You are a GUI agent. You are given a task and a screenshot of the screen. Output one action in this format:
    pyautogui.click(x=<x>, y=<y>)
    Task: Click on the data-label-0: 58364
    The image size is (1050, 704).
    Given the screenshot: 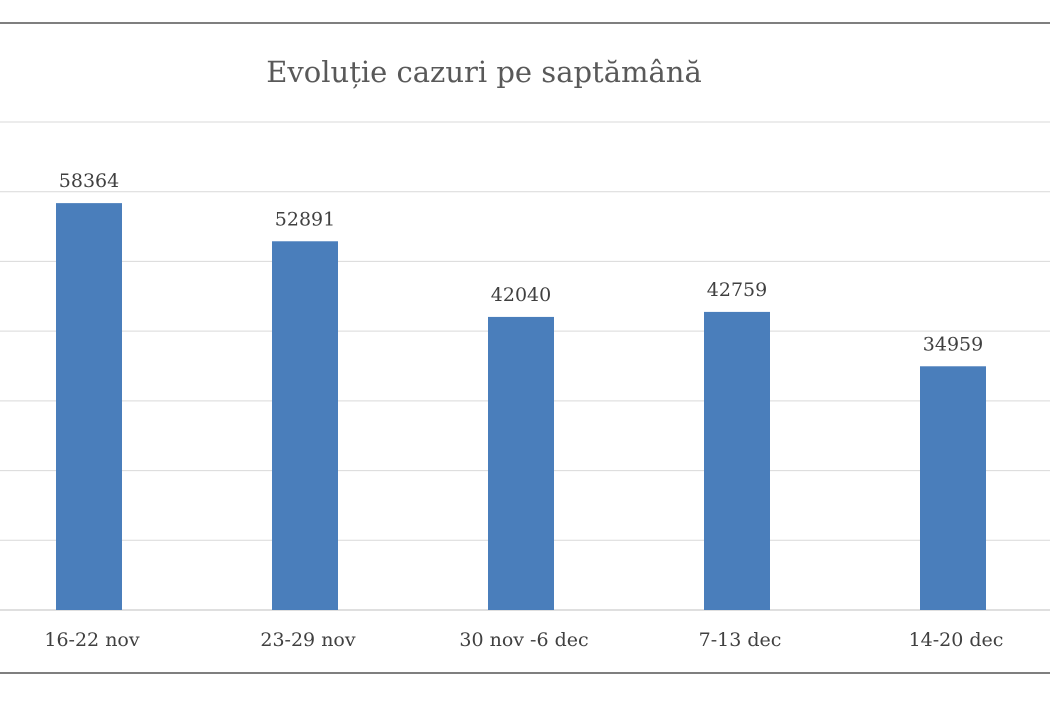 What is the action you would take?
    pyautogui.click(x=89, y=181)
    